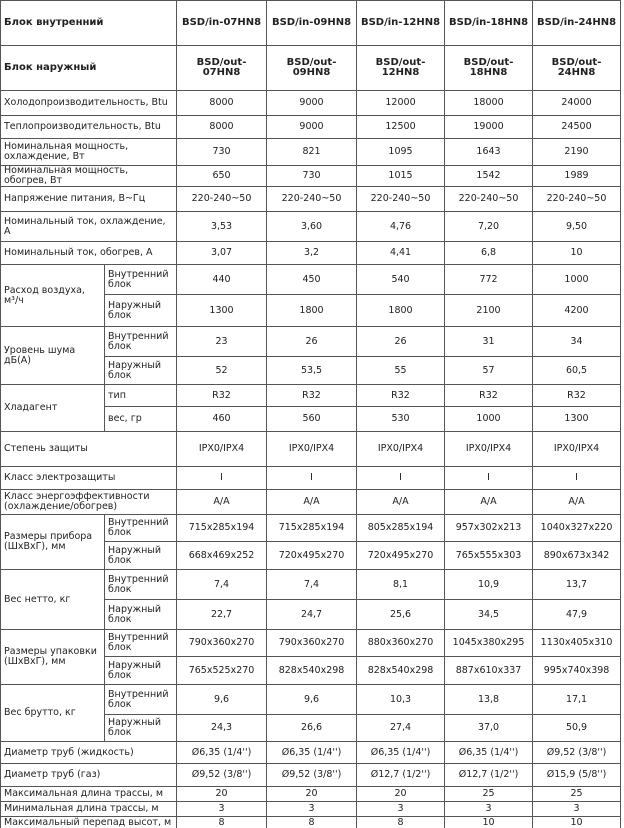 The width and height of the screenshot is (624, 828). Describe the element at coordinates (222, 670) in the screenshot. I see `cell-value: 765x525x270` at that location.